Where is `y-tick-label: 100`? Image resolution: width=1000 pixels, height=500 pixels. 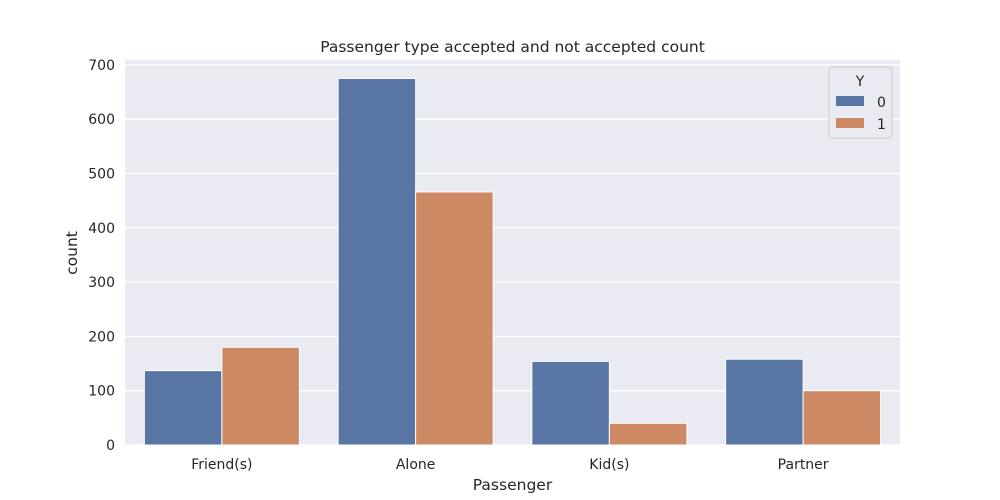
y-tick-label: 100 is located at coordinates (101, 392).